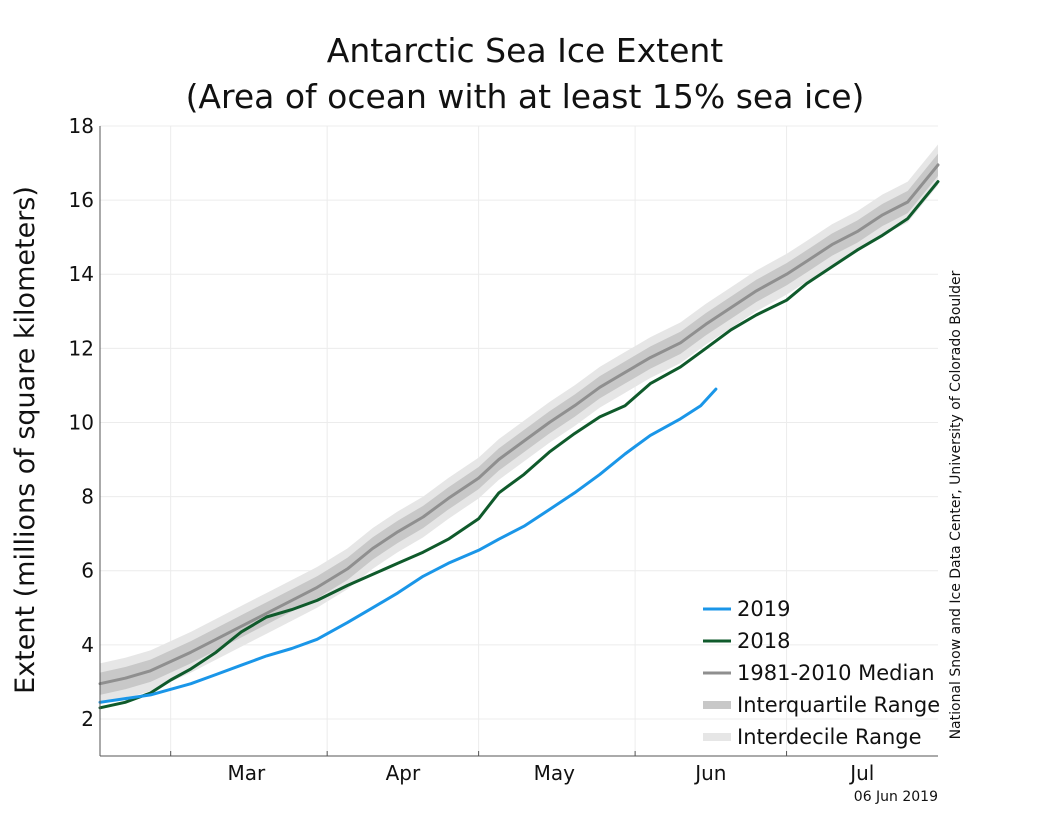 The image size is (1050, 840). What do you see at coordinates (555, 773) in the screenshot?
I see `x-tick-label: May` at bounding box center [555, 773].